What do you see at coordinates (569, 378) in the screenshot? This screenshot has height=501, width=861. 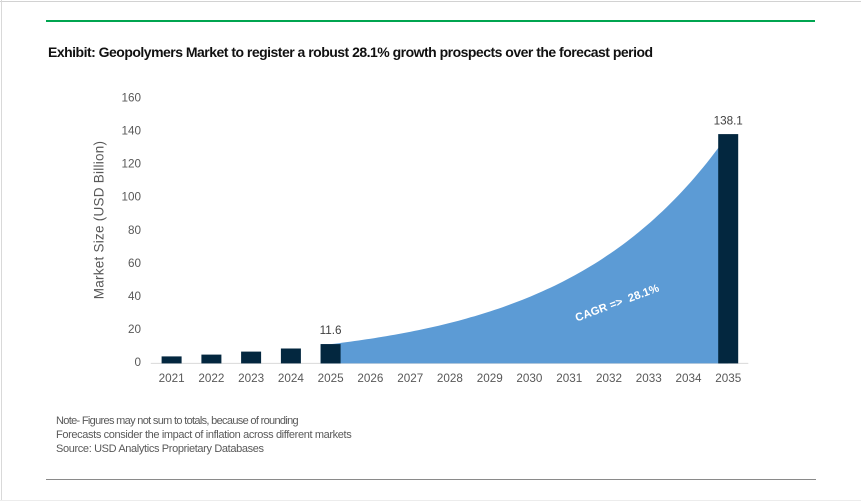 I see `svg-text: 2031` at bounding box center [569, 378].